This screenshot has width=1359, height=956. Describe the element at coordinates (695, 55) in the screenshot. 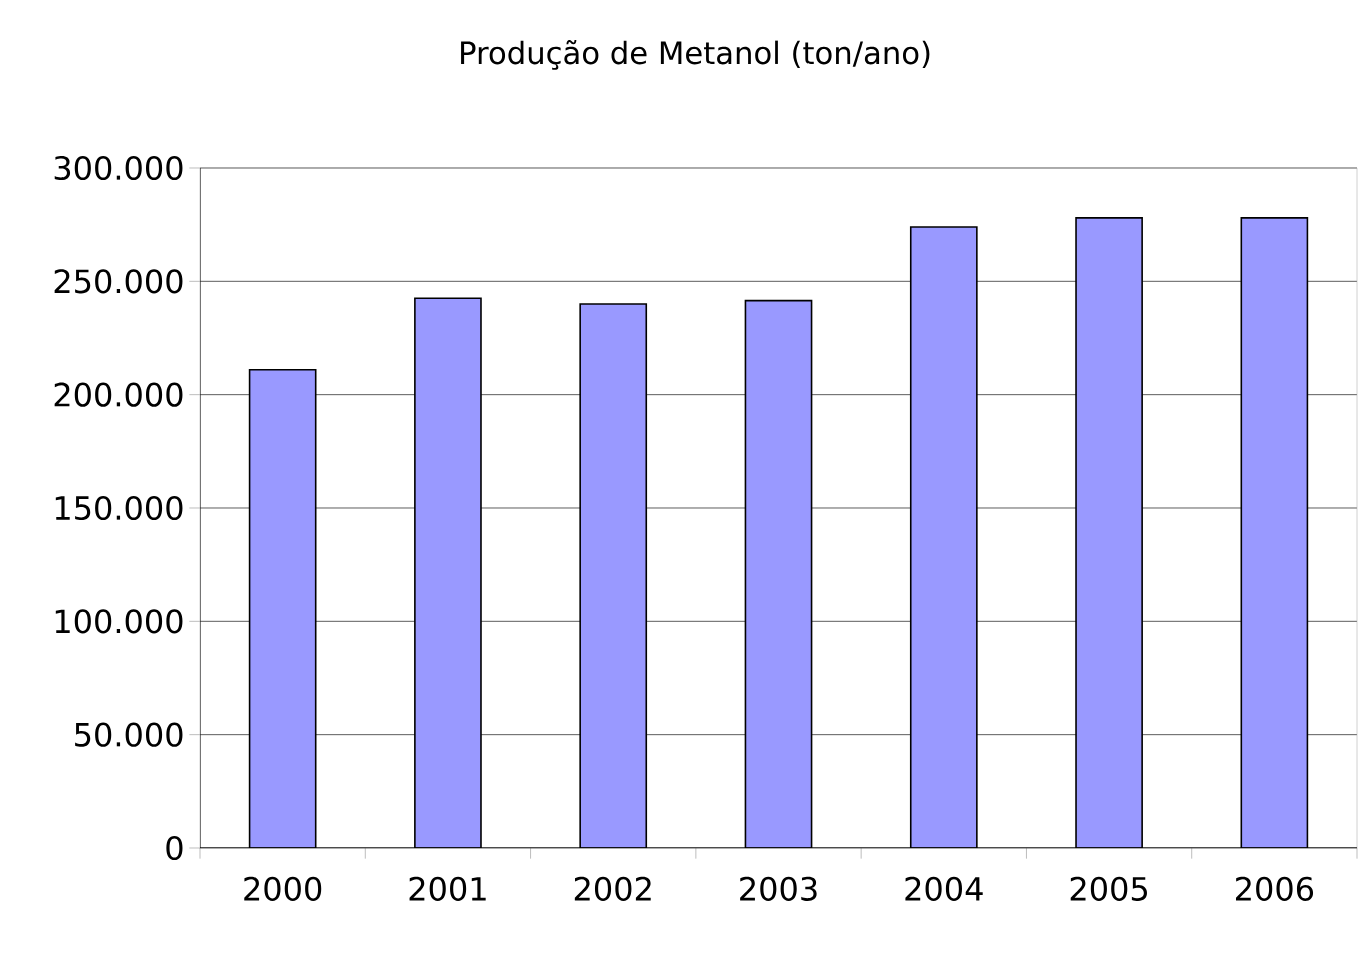

I see `chart-title: Produção de Metanol (ton/ano)` at that location.